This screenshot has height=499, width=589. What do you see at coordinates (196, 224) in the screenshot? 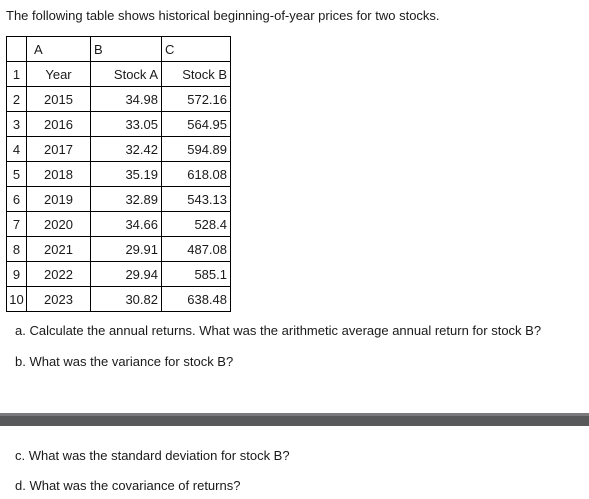
I see `stock-b-cell: 528.4` at bounding box center [196, 224].